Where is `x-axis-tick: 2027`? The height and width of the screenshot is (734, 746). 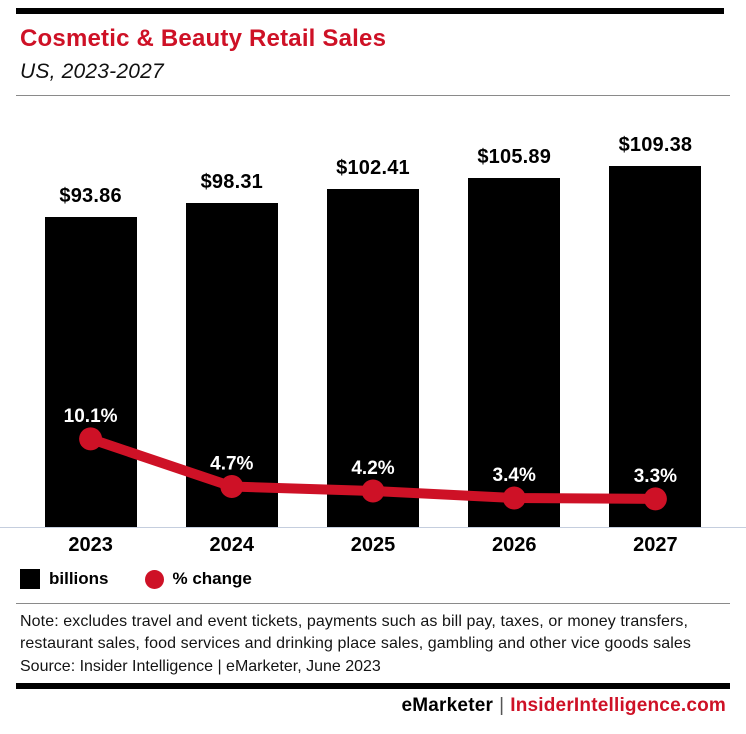
x-axis-tick: 2027 is located at coordinates (655, 545).